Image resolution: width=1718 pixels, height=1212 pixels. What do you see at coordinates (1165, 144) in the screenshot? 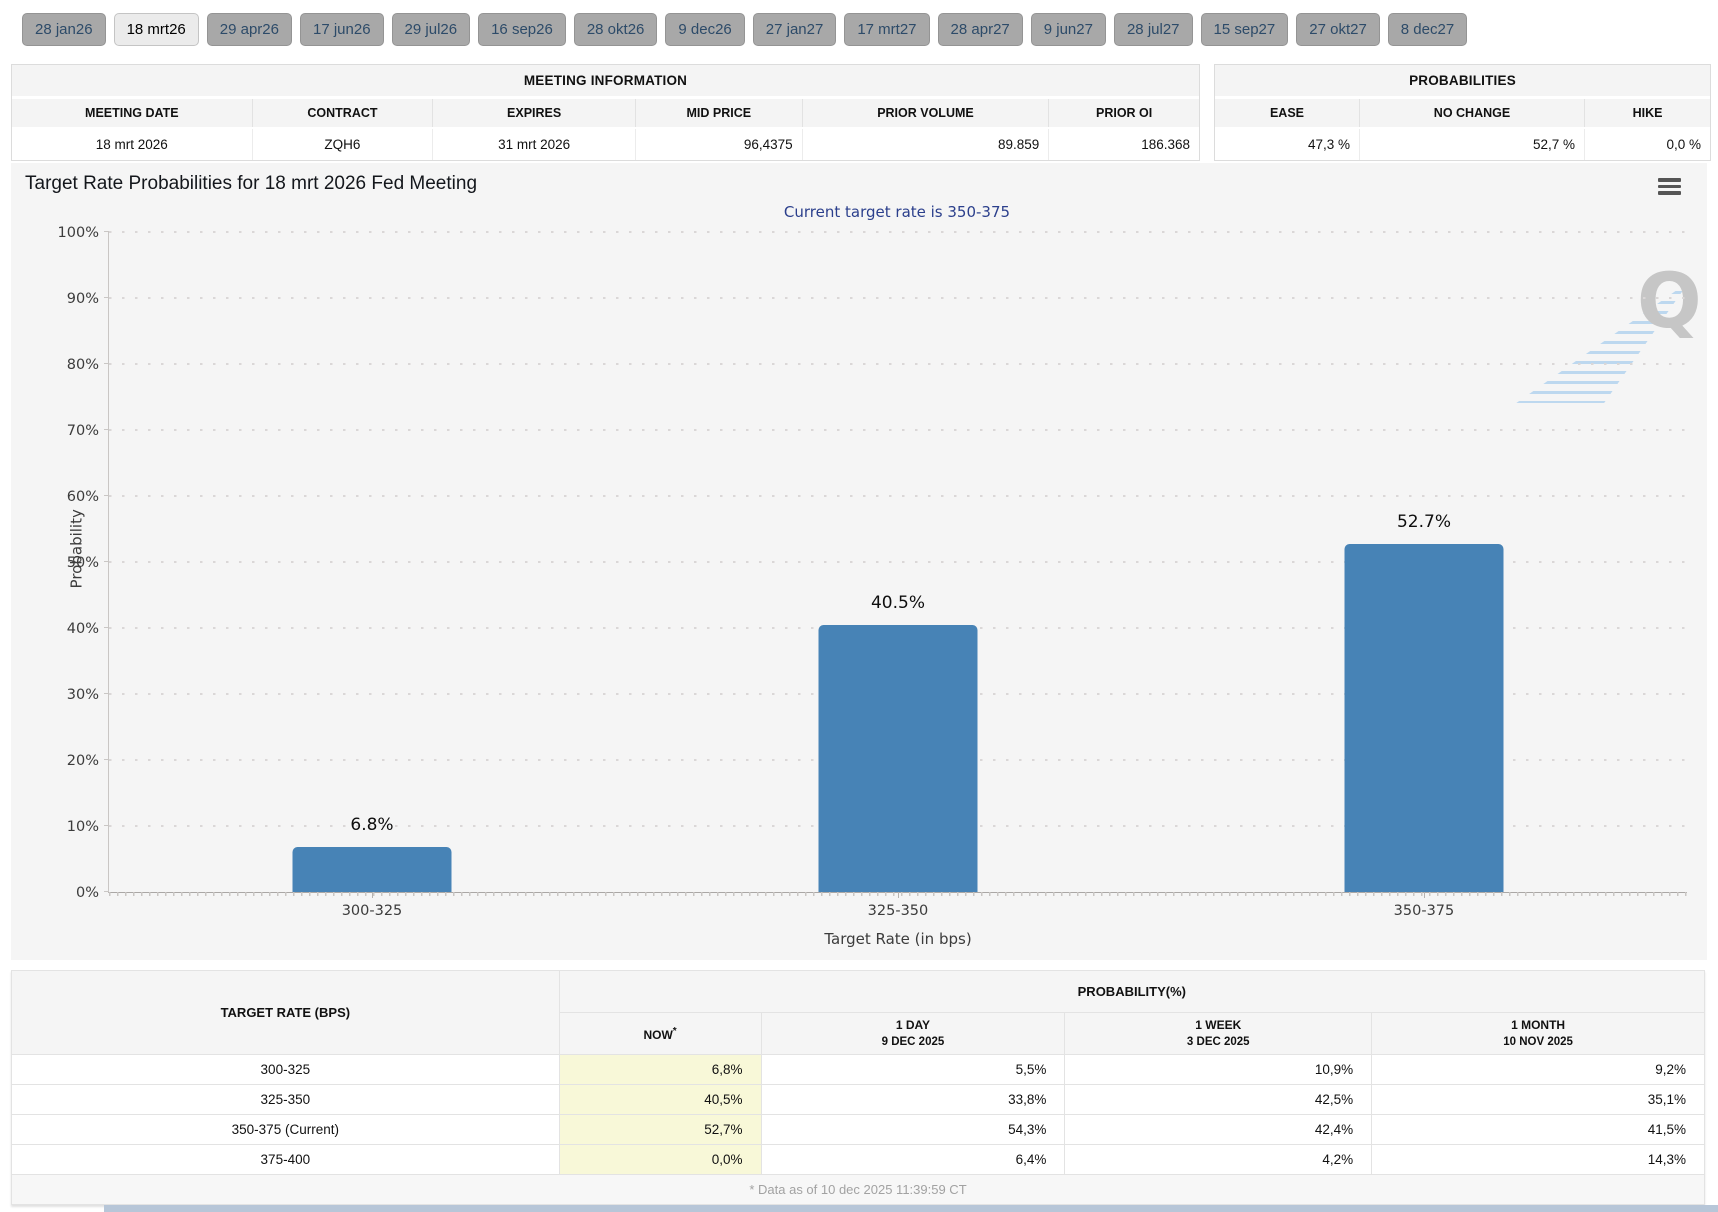
I see `prior-oi-value: 186.368` at bounding box center [1165, 144].